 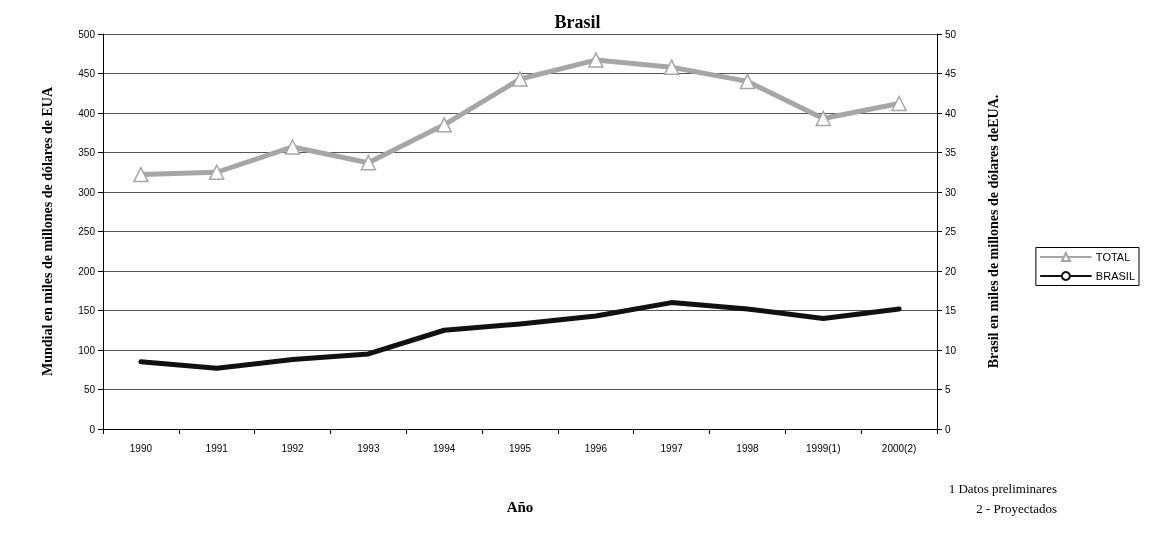 I want to click on y2-tick-label: 50, so click(x=951, y=34).